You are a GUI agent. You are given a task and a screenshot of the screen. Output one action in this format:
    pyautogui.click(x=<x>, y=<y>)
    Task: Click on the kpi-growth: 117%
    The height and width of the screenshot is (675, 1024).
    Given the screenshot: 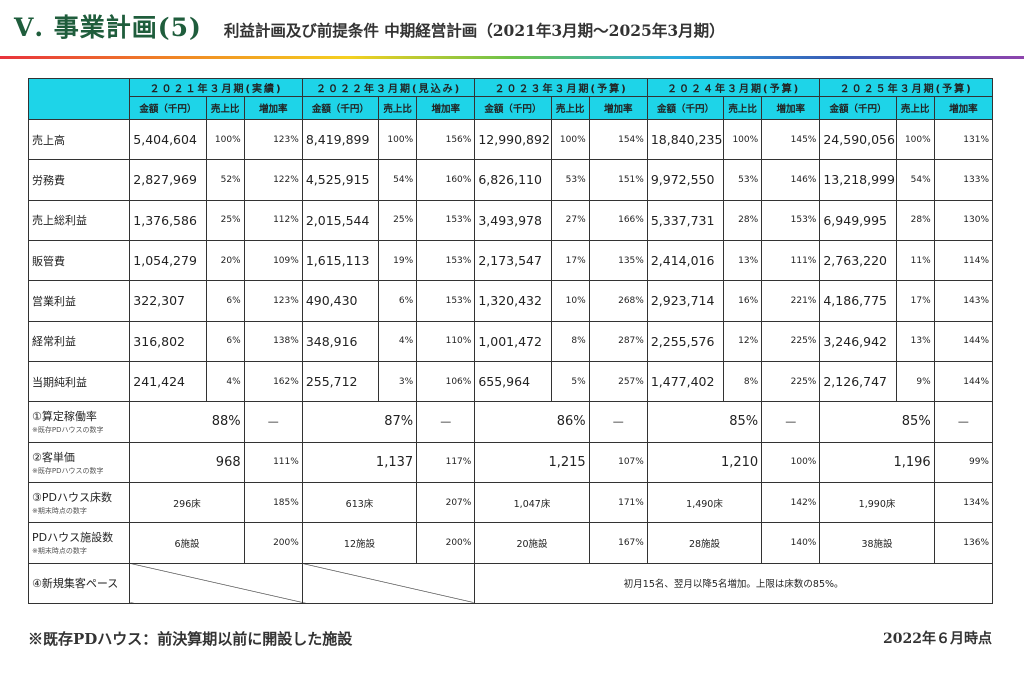 What is the action you would take?
    pyautogui.click(x=446, y=462)
    